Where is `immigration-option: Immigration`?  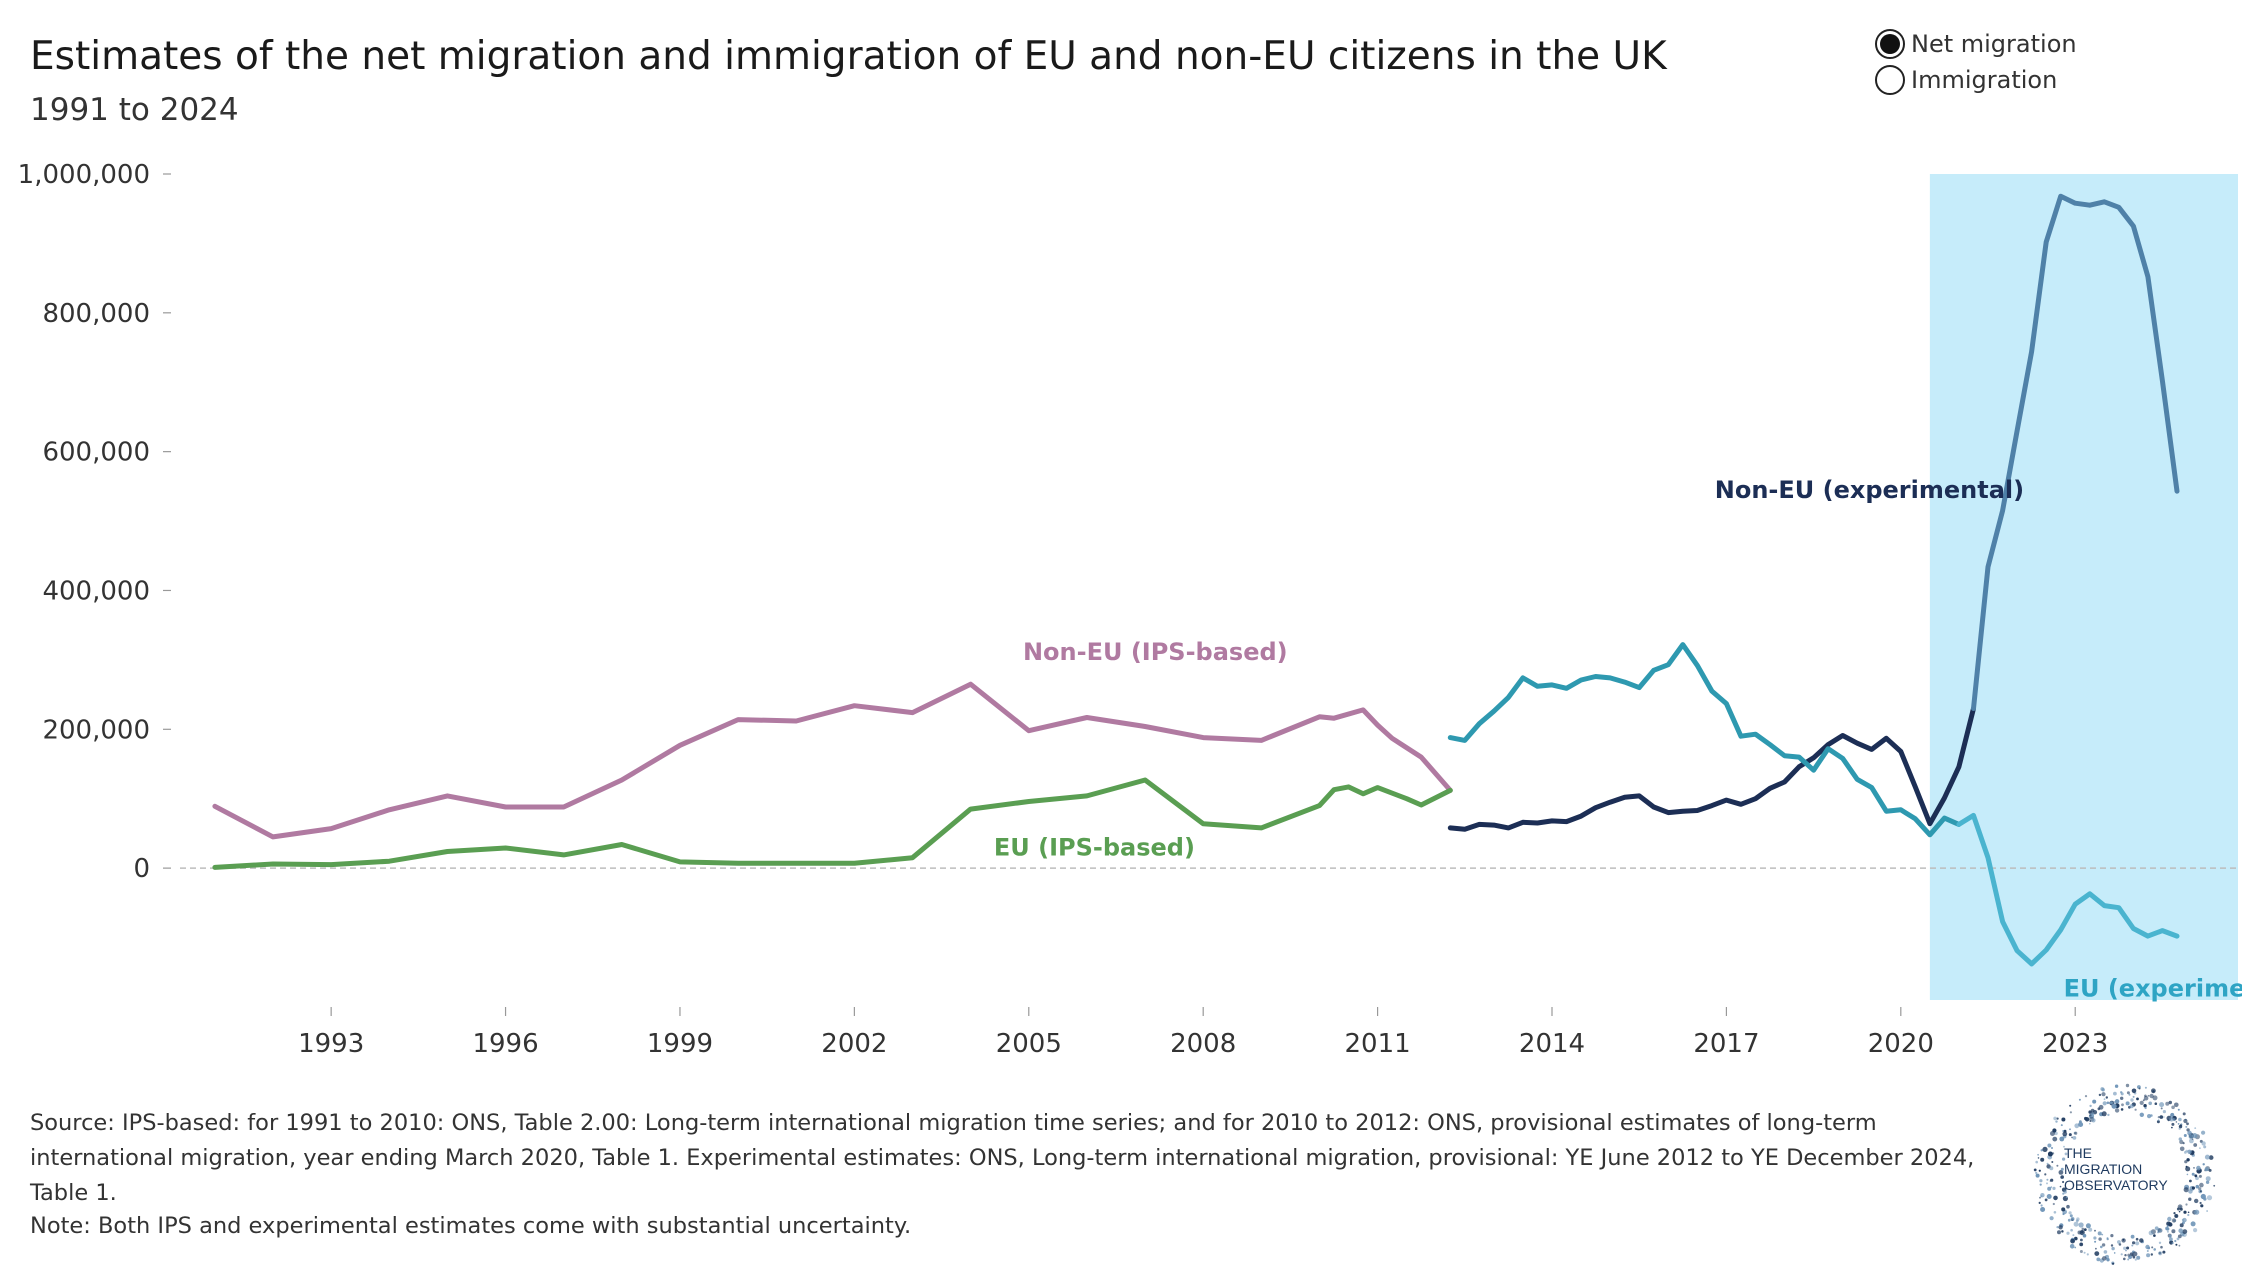
immigration-option: Immigration is located at coordinates (1976, 80).